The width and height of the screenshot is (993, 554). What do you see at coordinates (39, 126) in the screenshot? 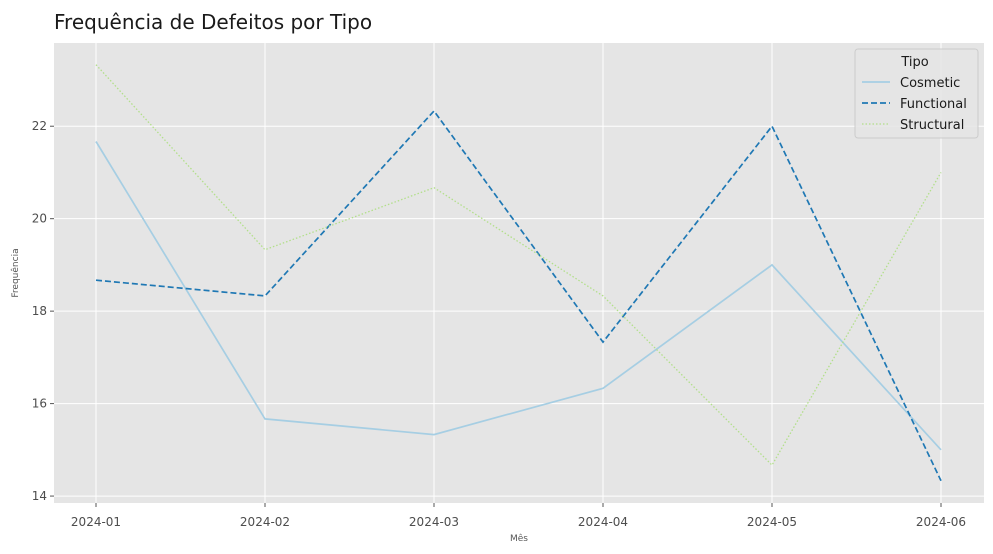
I see `y-tick-label: 22` at bounding box center [39, 126].